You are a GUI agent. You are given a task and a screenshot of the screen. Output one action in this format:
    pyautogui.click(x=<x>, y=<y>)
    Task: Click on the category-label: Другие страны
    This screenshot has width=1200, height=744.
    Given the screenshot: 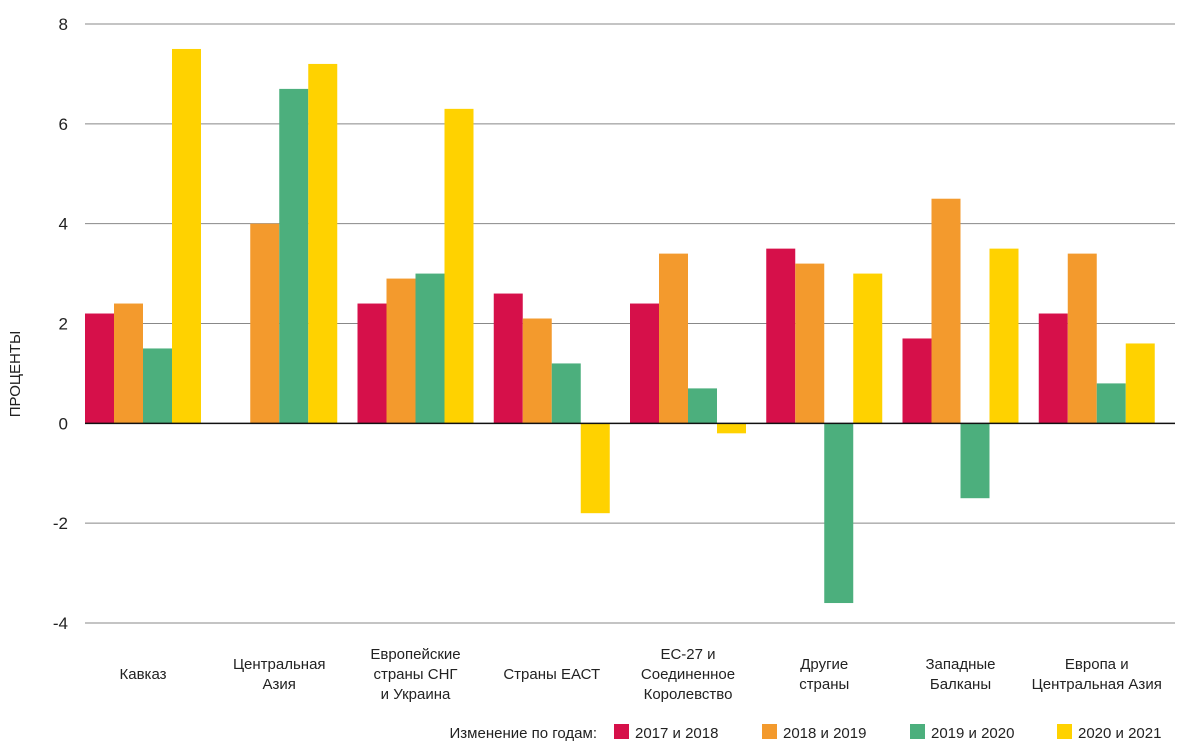 What is the action you would take?
    pyautogui.click(x=824, y=674)
    